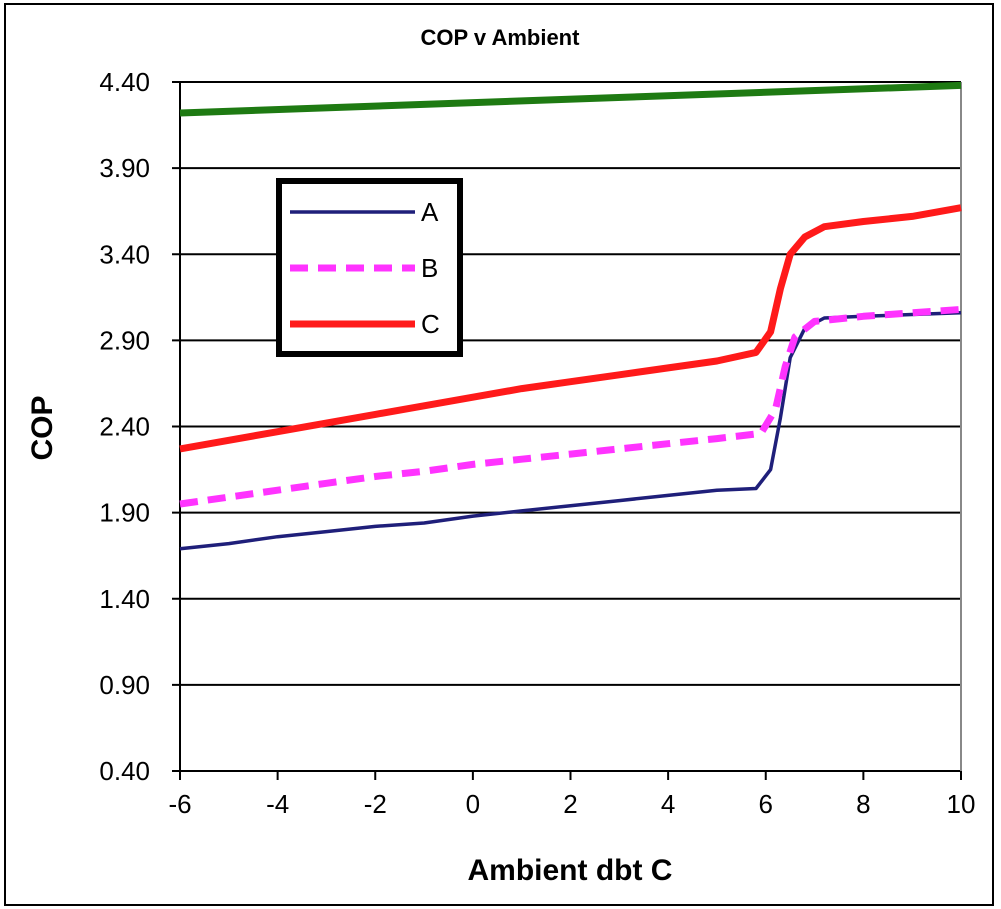  What do you see at coordinates (369, 267) in the screenshot?
I see `legend: ABC` at bounding box center [369, 267].